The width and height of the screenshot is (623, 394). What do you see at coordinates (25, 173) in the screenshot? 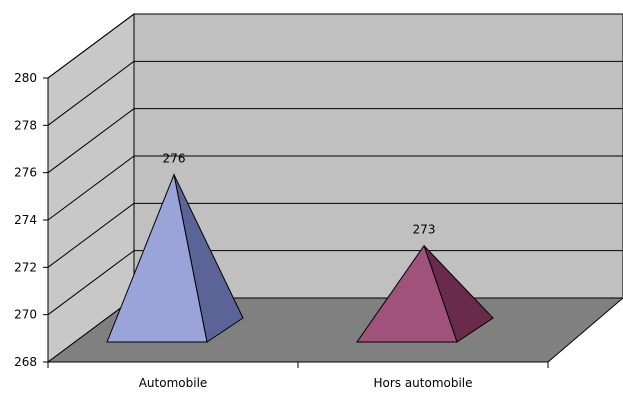
I see `y-tick-label: 276` at bounding box center [25, 173].